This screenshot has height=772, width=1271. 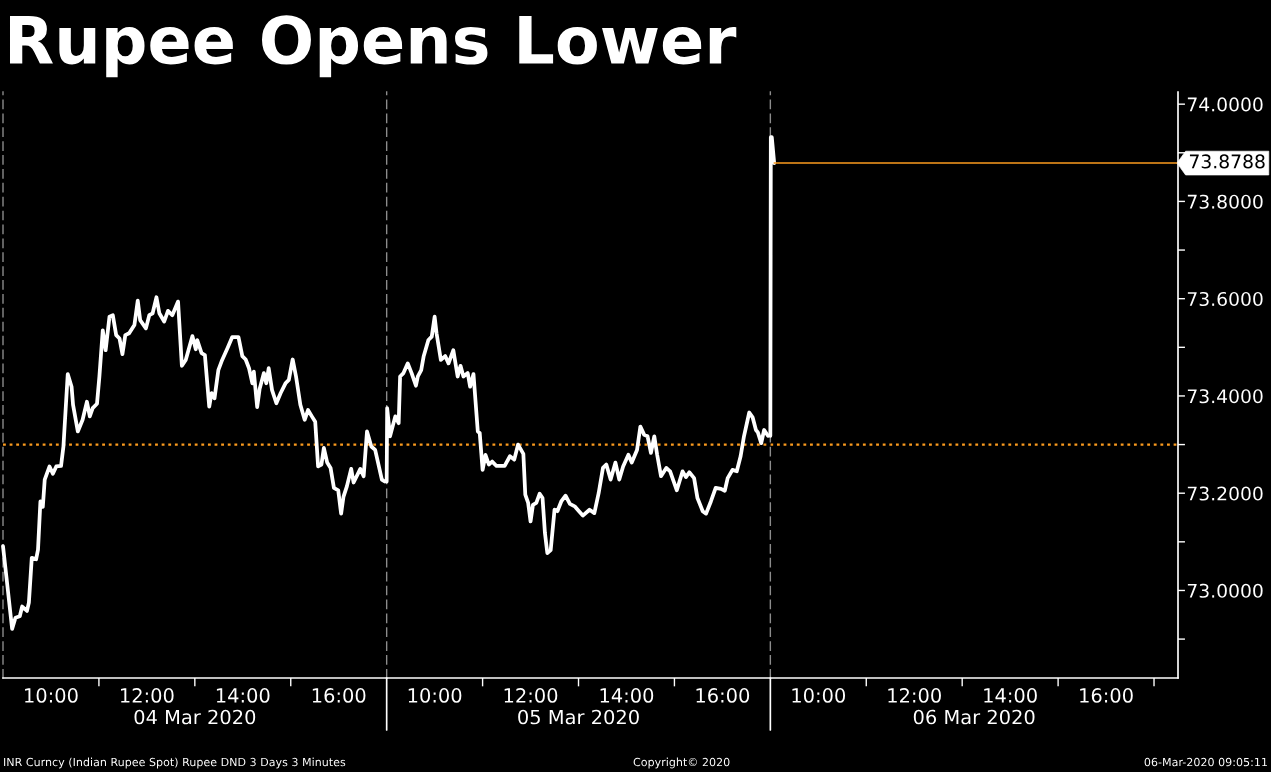 What do you see at coordinates (1205, 762) in the screenshot?
I see `text: 06-Mar-2020 09:05:11` at bounding box center [1205, 762].